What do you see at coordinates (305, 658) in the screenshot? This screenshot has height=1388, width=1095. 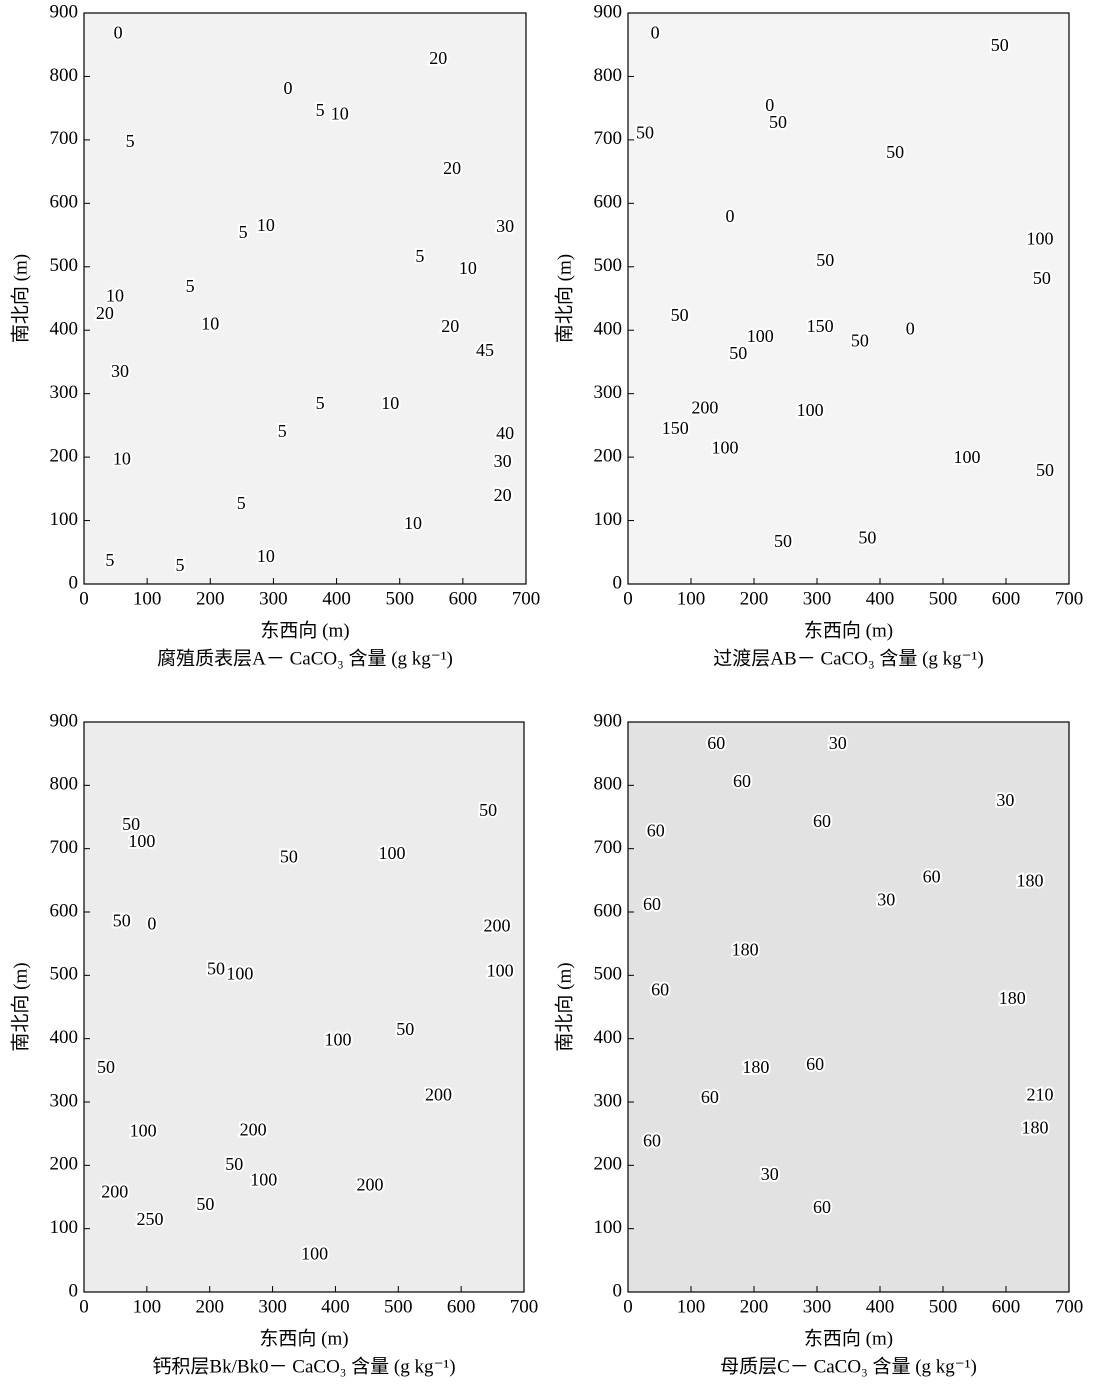 I see `caption: 腐殖质表层A－ CaCO₃ 含量 (g kg⁻¹)` at bounding box center [305, 658].